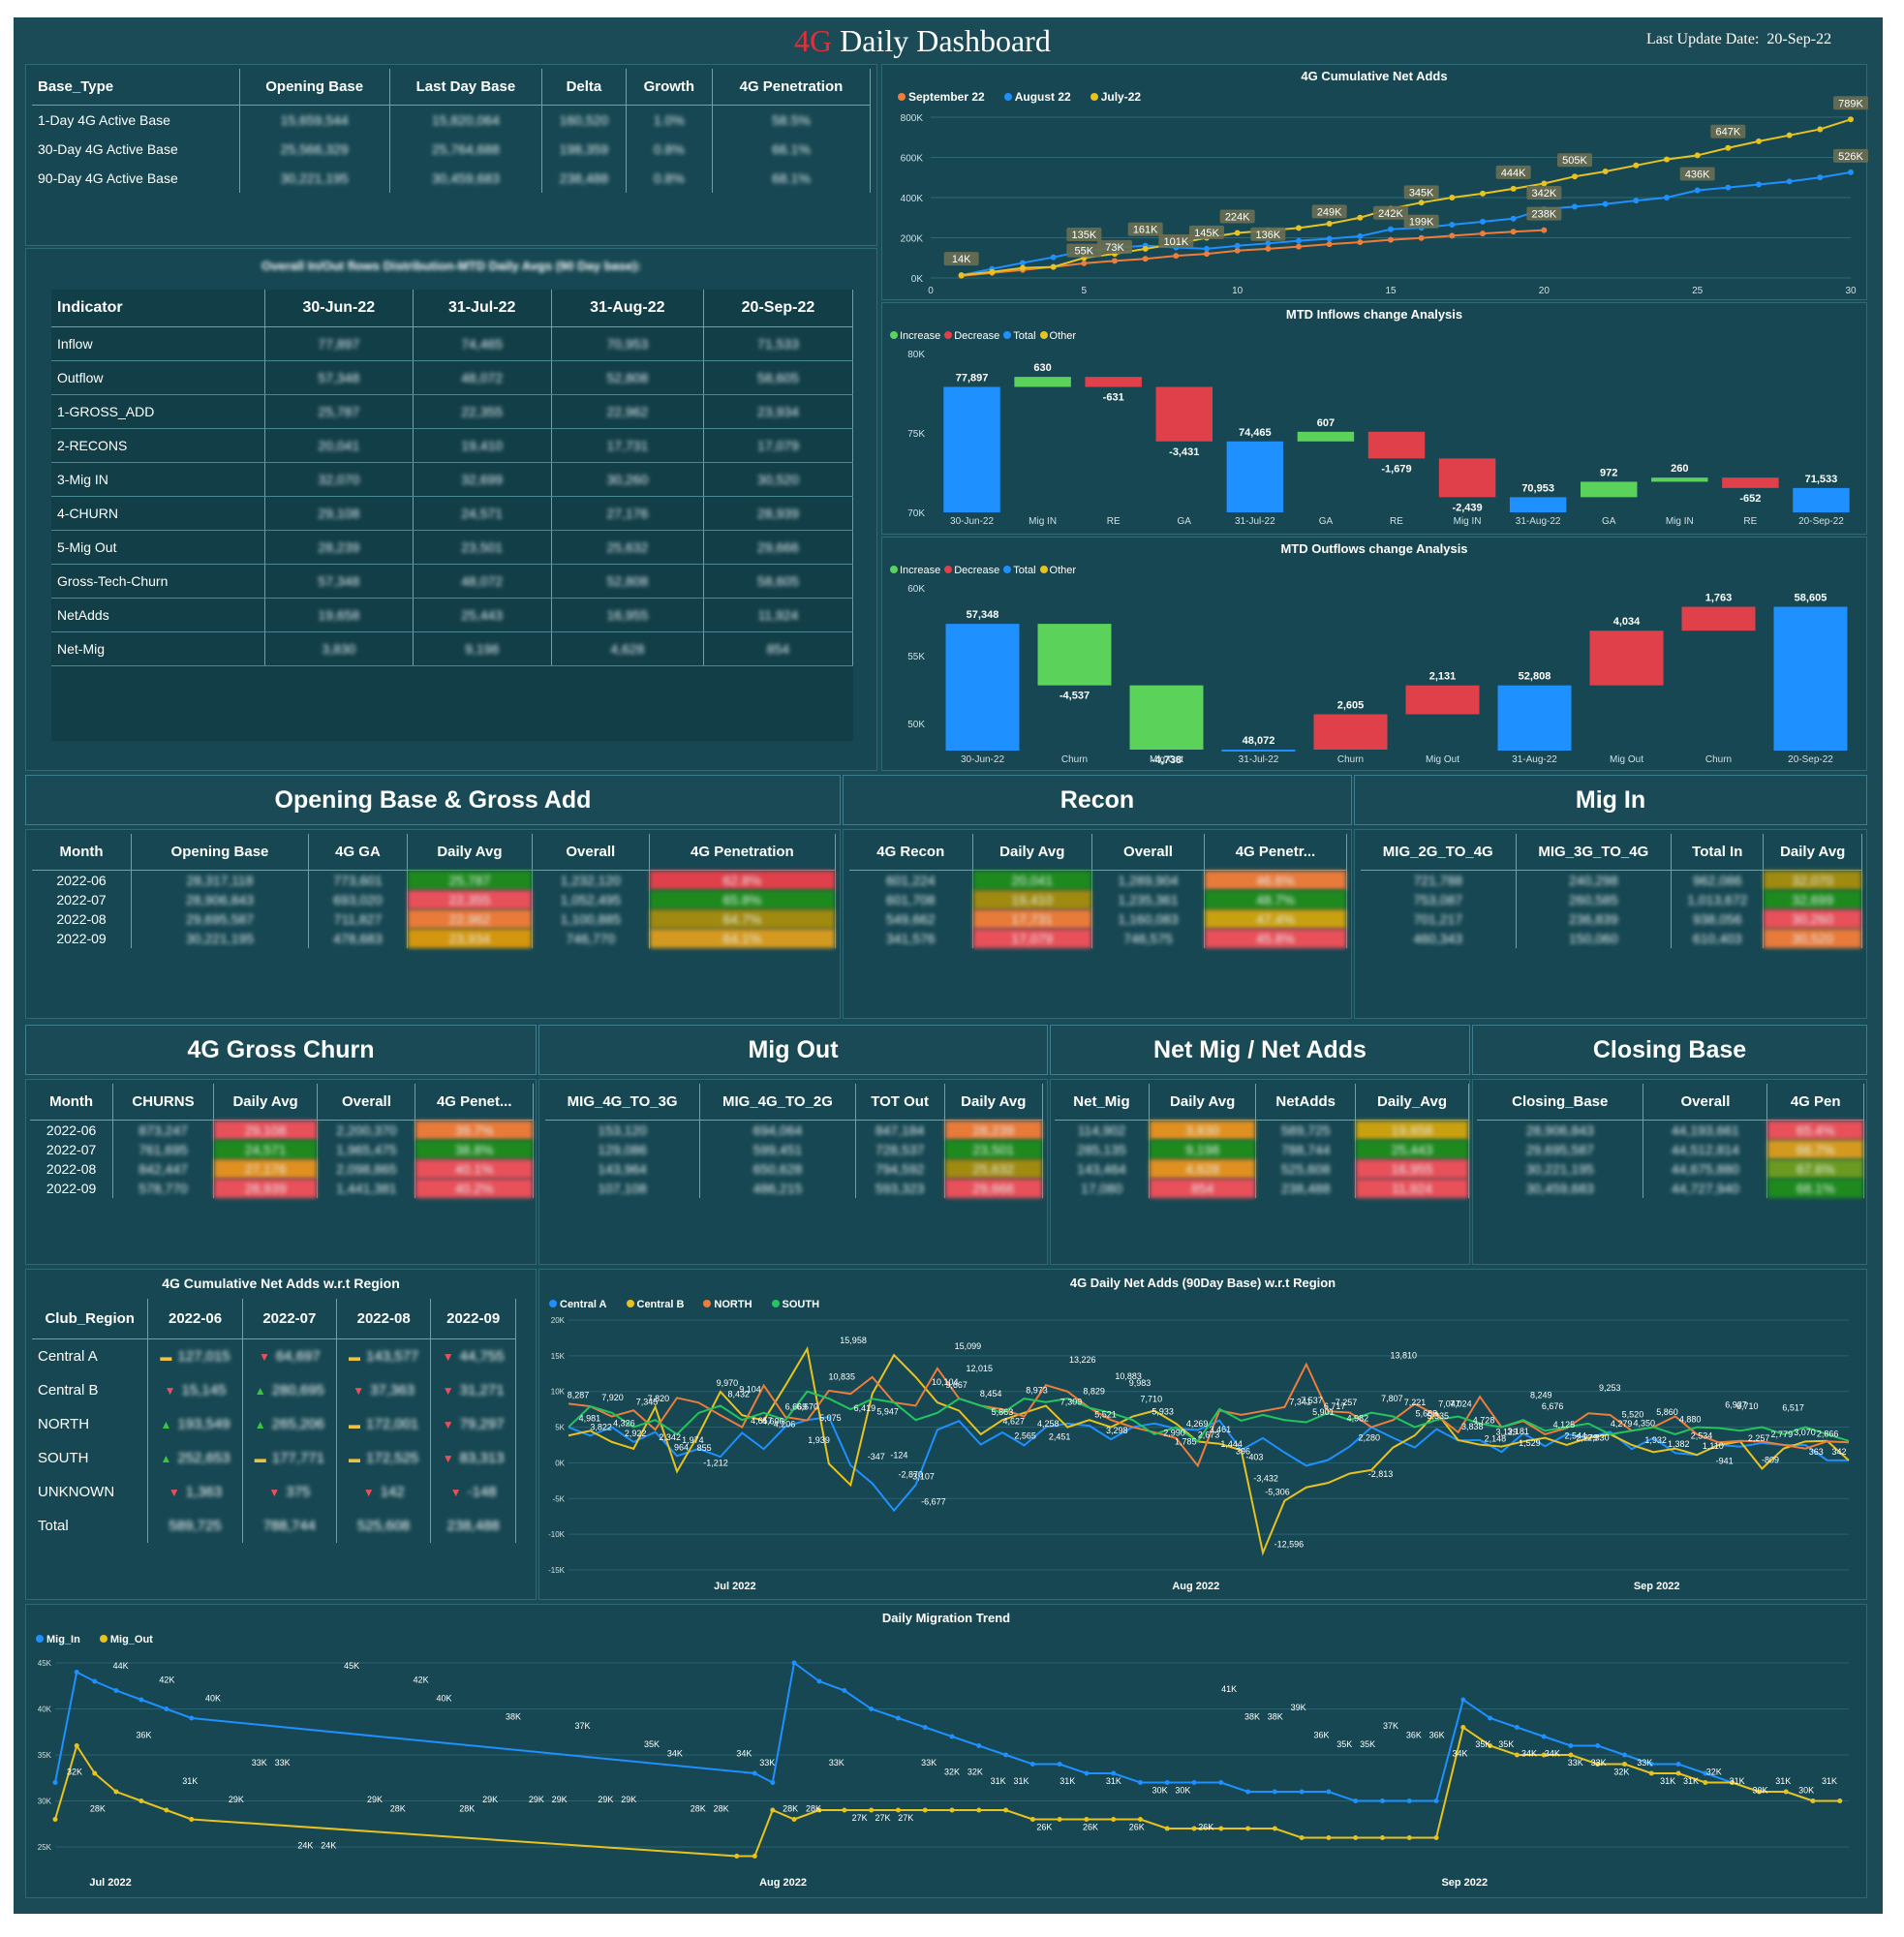 The image size is (1904, 1937). I want to click on table-row: Net-Mig 3,830 9,198 4,628 854, so click(453, 648).